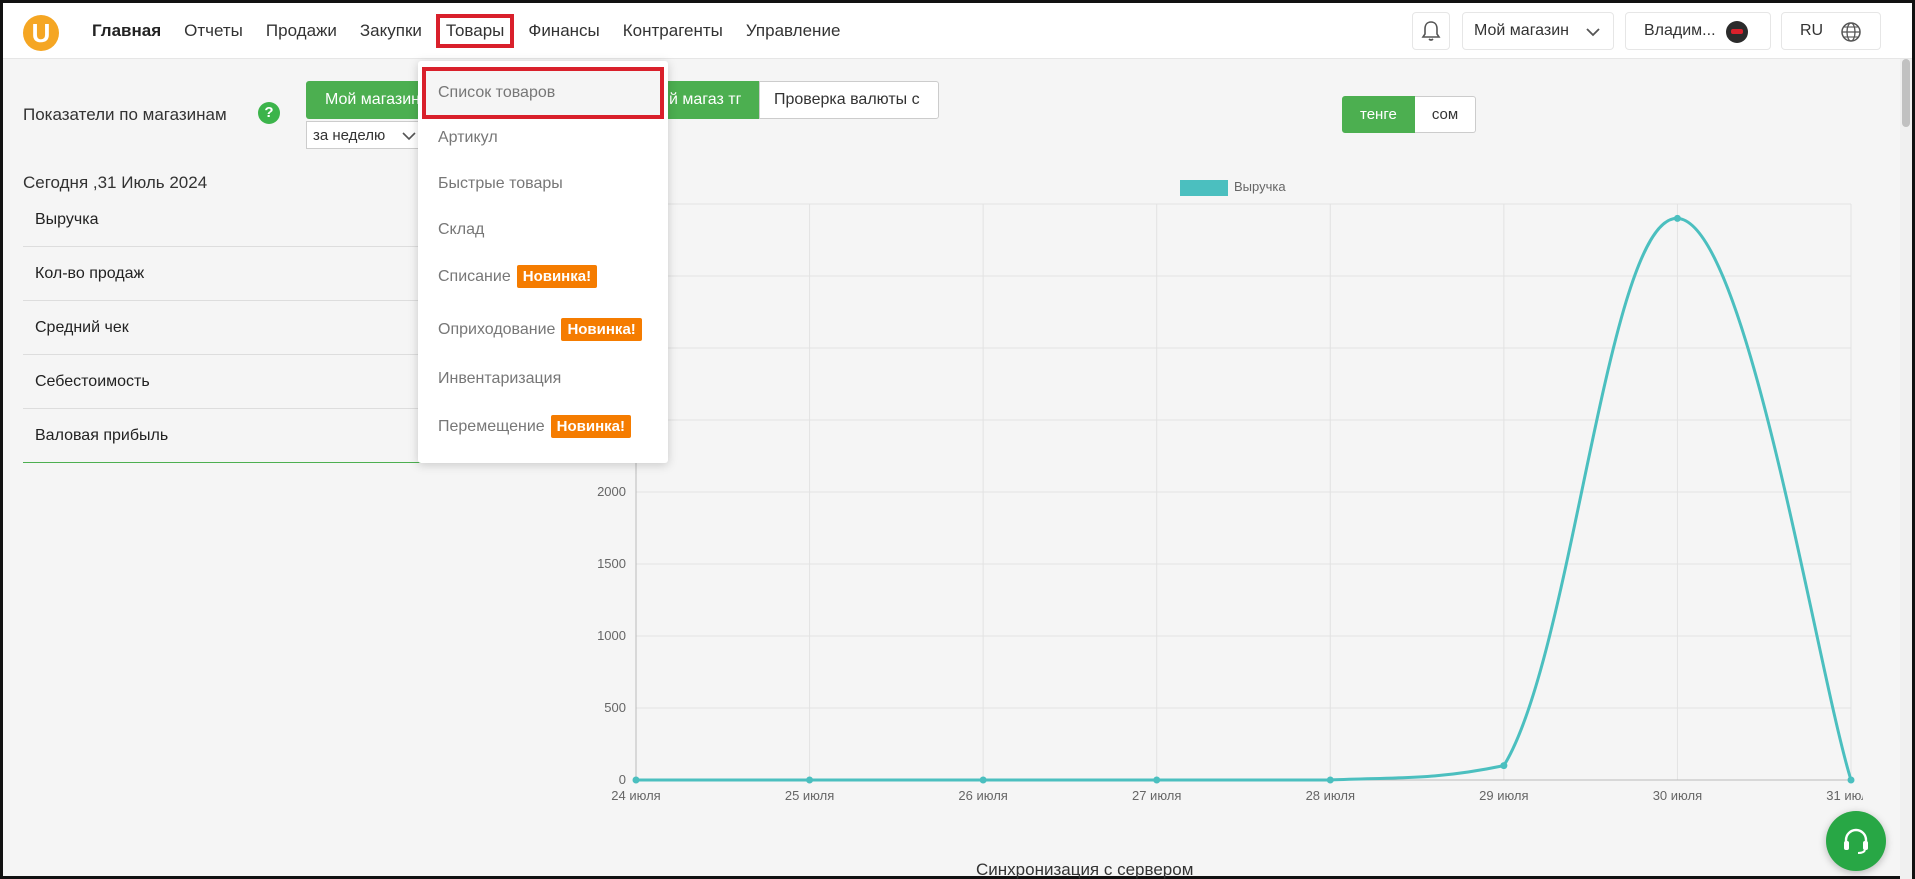 This screenshot has height=879, width=1915. I want to click on dropdown-item-quick-products: Быстрые товары, so click(500, 184).